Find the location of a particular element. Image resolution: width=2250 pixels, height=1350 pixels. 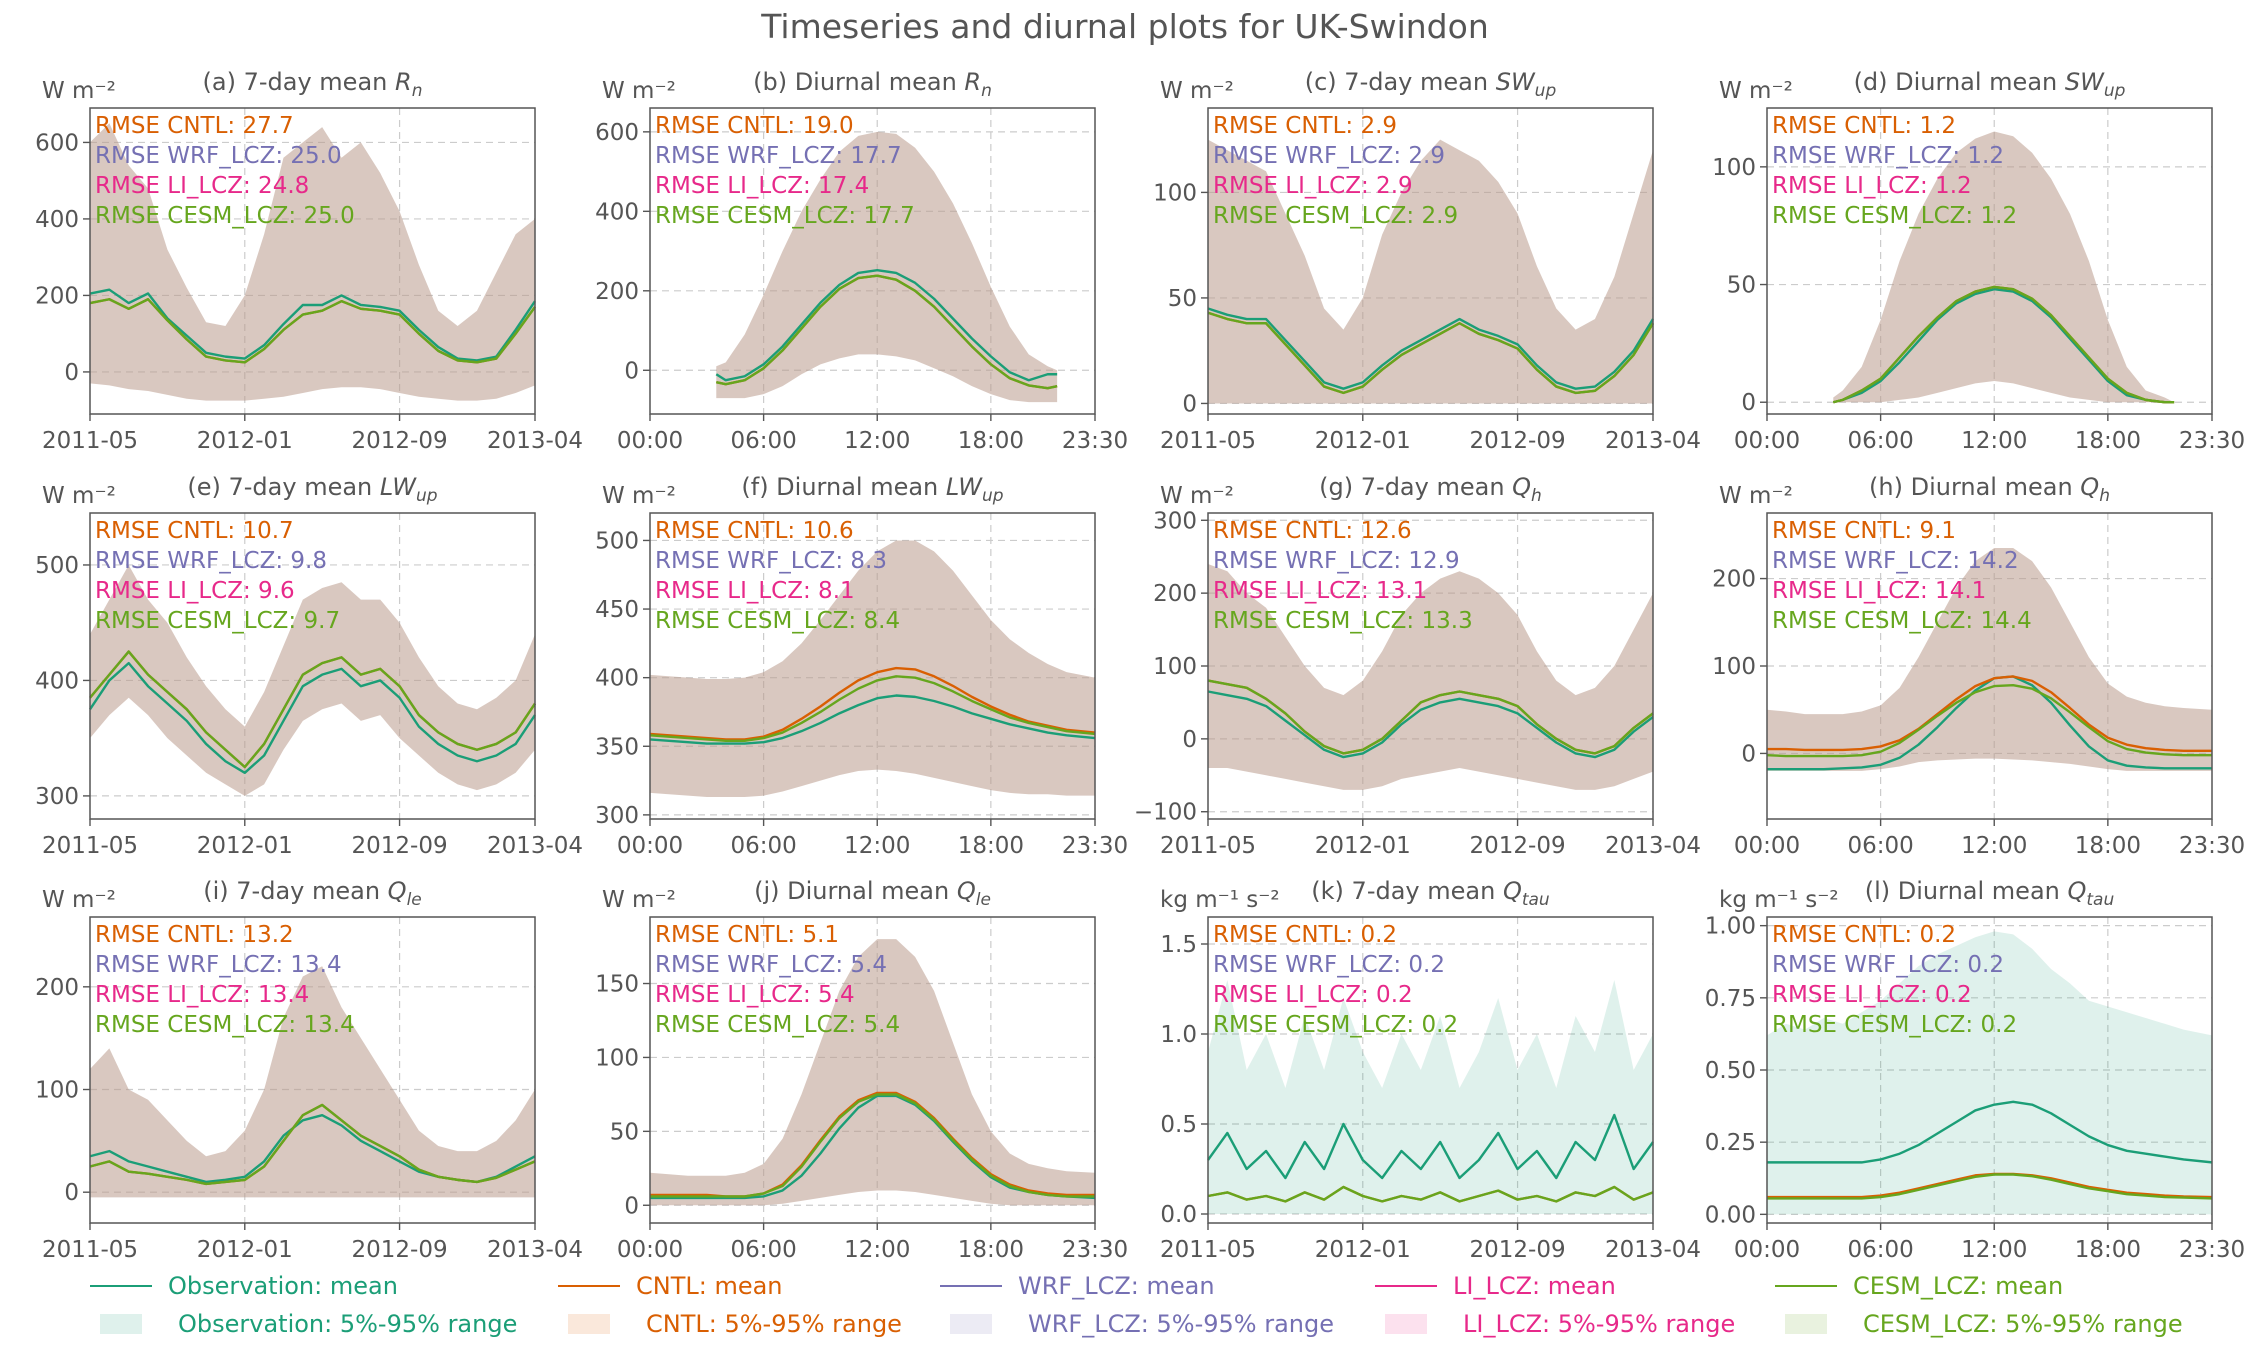

rmse-label-wrf_lcz: RMSE WRF_LCZ: 14.2 is located at coordinates (1895, 561).